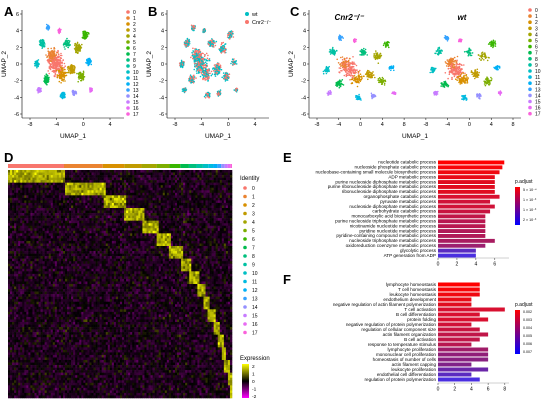 The image size is (550, 402). Describe the element at coordinates (175, 125) in the screenshot. I see `x-tick-label: -8` at that location.